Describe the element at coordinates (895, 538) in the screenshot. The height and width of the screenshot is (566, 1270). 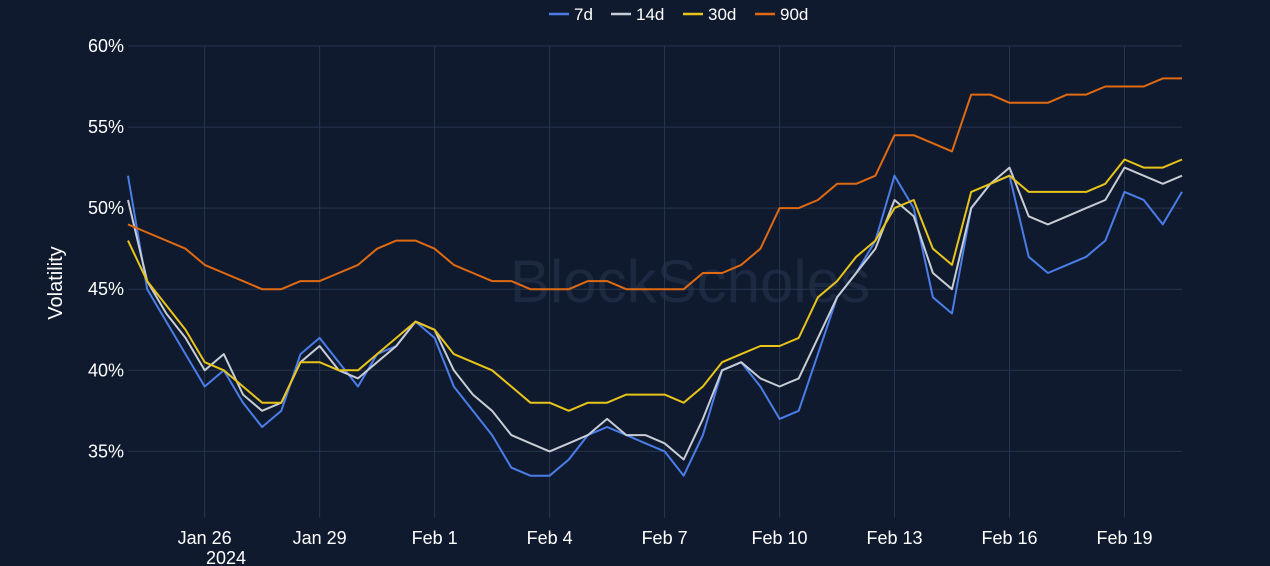
I see `x-tick-label: Feb 13` at that location.